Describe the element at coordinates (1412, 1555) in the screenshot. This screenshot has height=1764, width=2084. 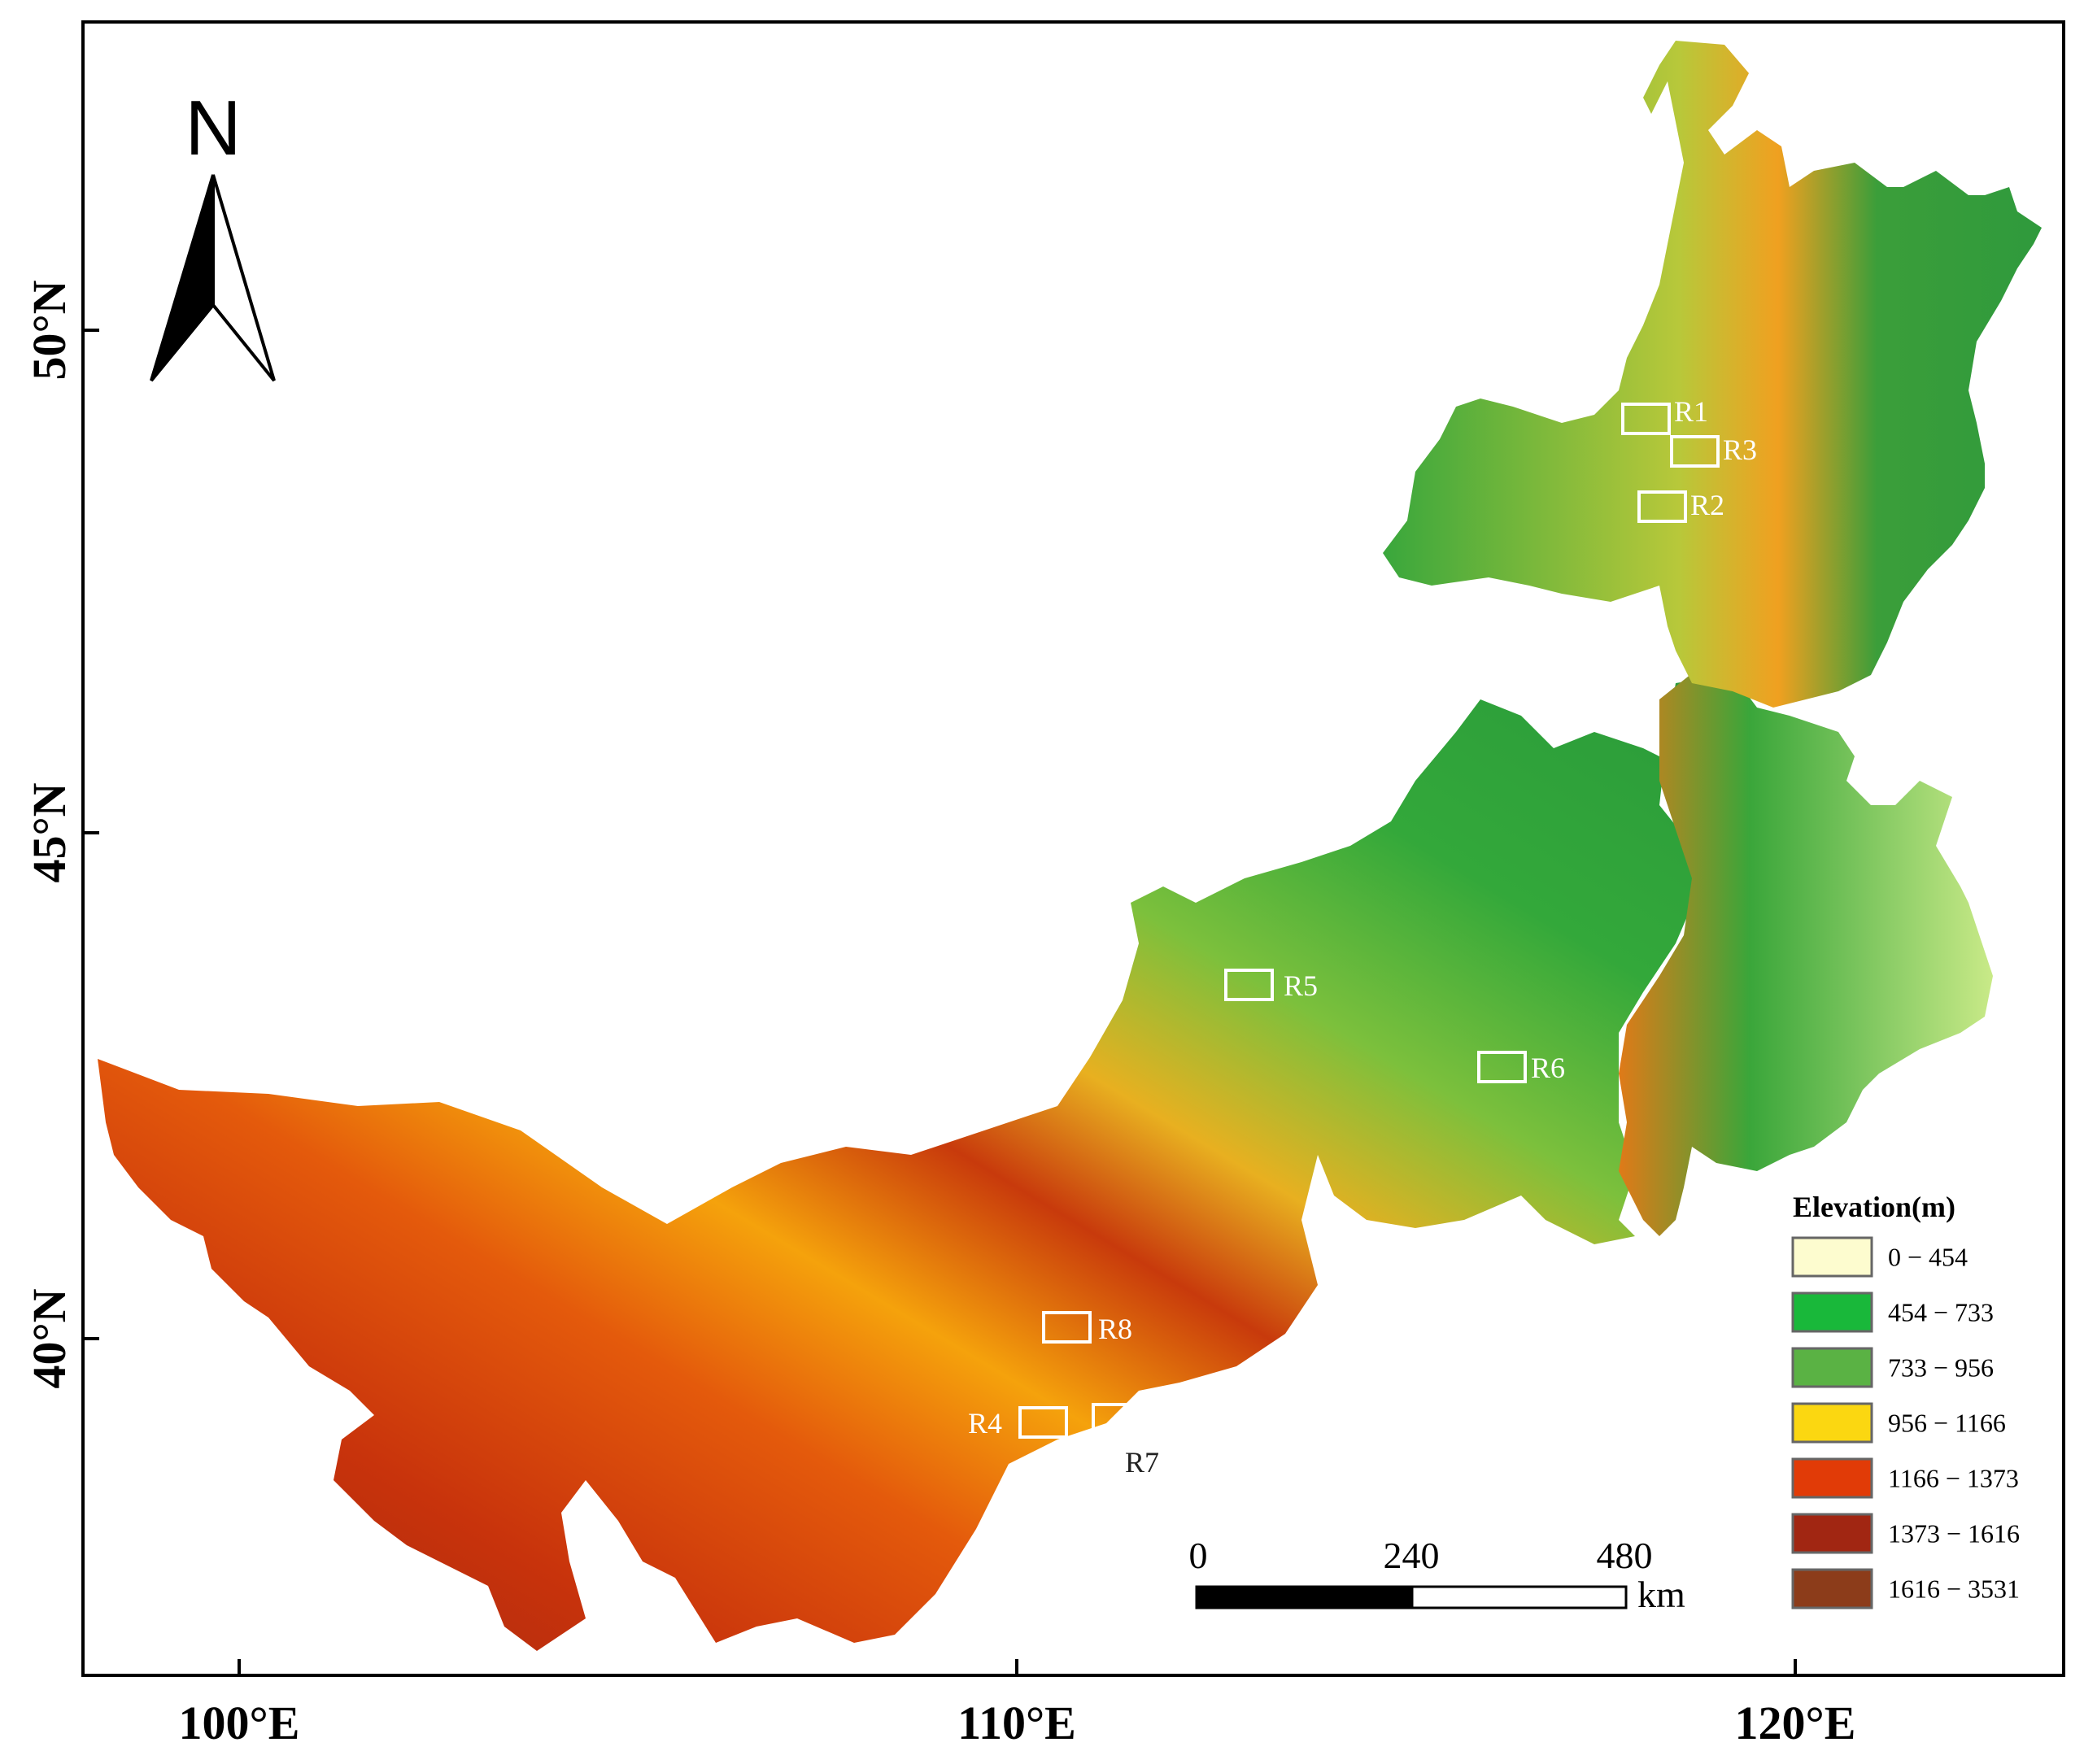
I see `scale-tick-240: 240` at that location.